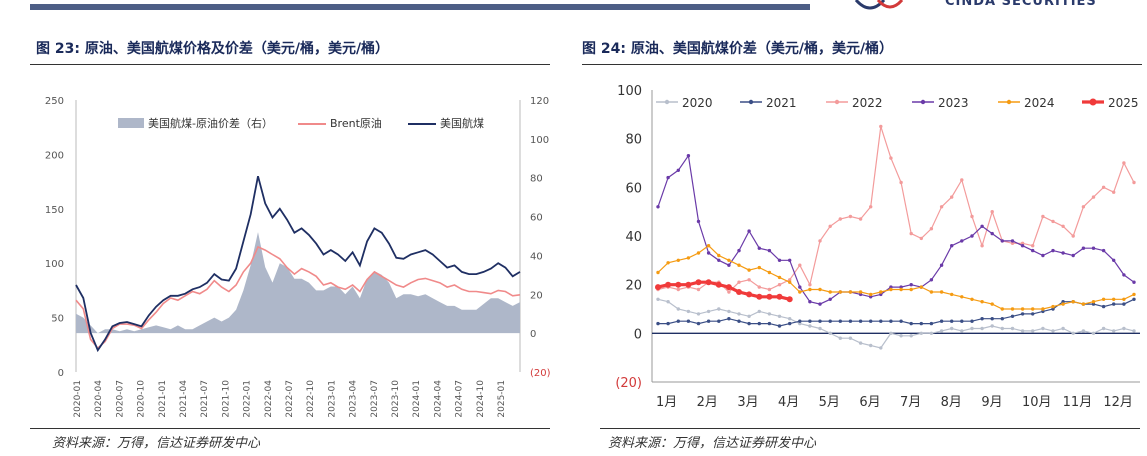 The image size is (1147, 456). What do you see at coordinates (290, 399) in the screenshot?
I see `x-tick-label: 2022-07` at bounding box center [290, 399].